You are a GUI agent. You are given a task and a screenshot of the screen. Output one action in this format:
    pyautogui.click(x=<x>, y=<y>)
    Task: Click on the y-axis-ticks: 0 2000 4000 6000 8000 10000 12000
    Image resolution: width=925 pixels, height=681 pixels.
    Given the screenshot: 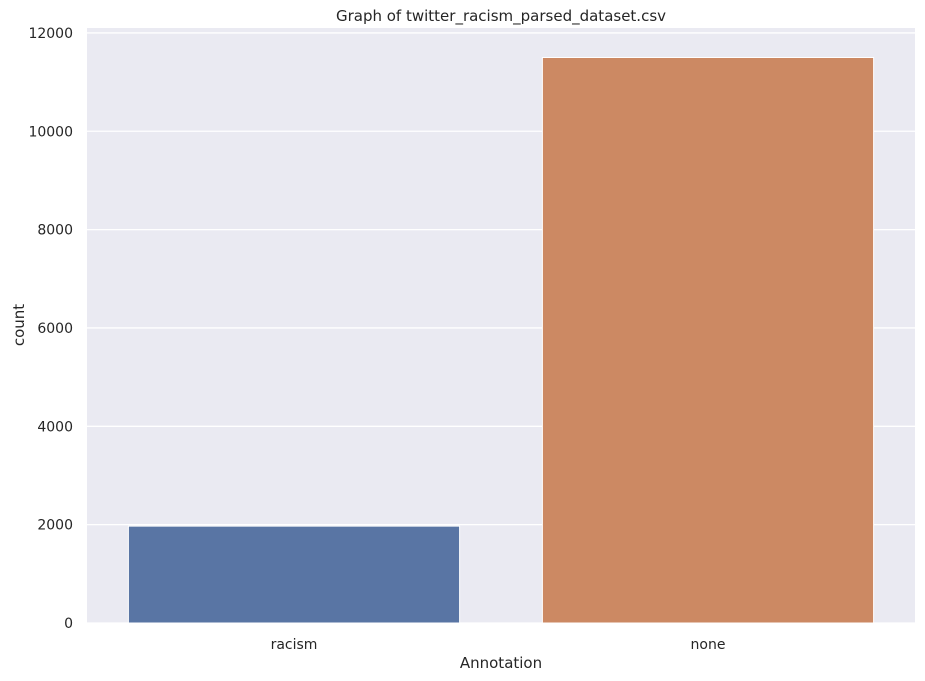 What is the action you would take?
    pyautogui.click(x=50, y=329)
    